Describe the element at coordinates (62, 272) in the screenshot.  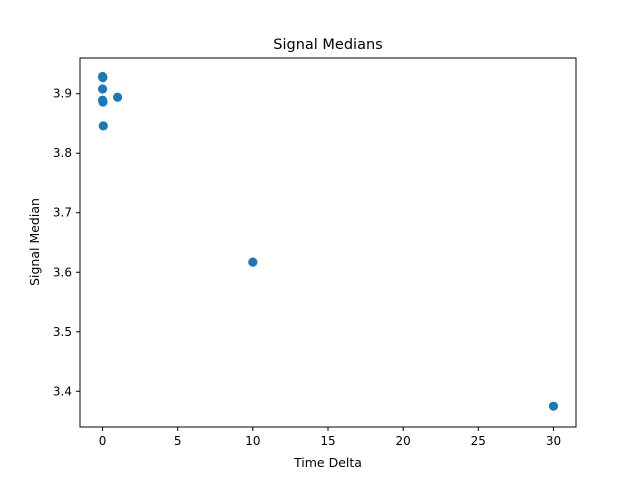
I see `y-tick-label: 3.6` at that location.